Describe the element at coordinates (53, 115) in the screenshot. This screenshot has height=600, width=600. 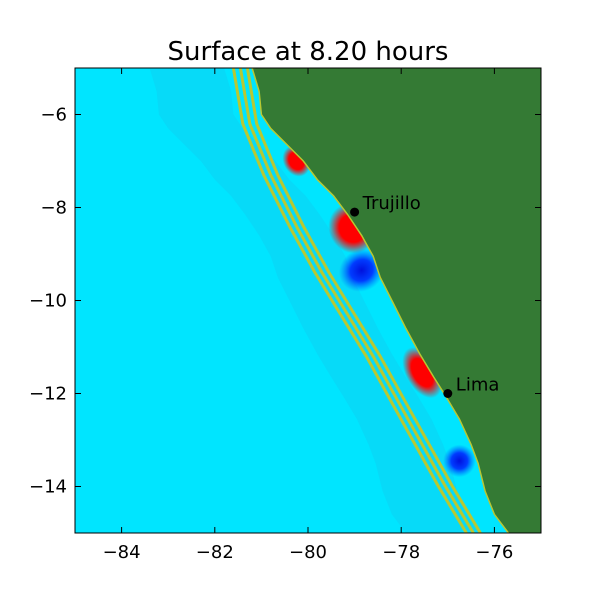
I see `y-tick-label: −6` at that location.